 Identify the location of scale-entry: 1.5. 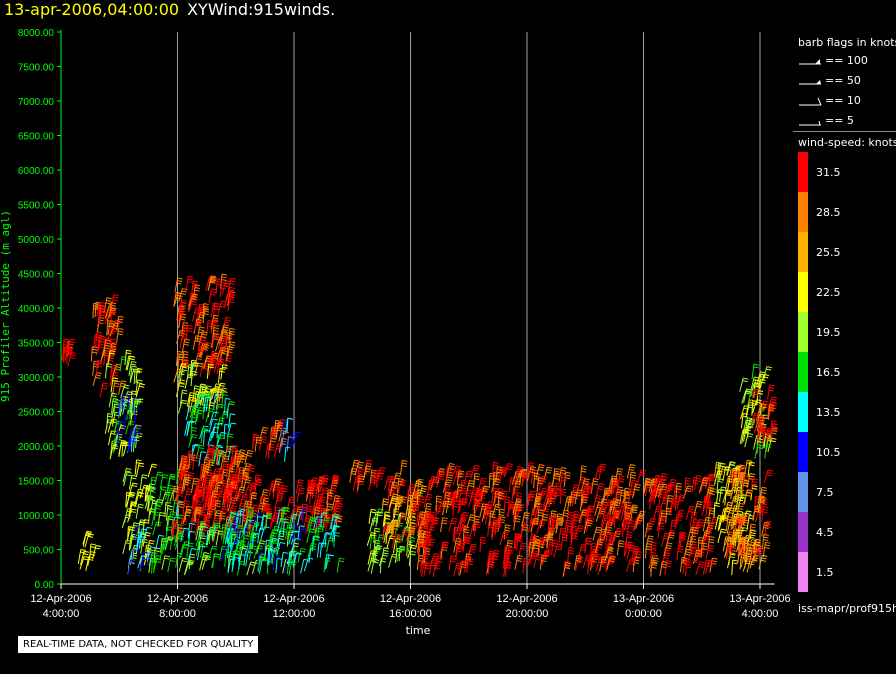
(847, 572).